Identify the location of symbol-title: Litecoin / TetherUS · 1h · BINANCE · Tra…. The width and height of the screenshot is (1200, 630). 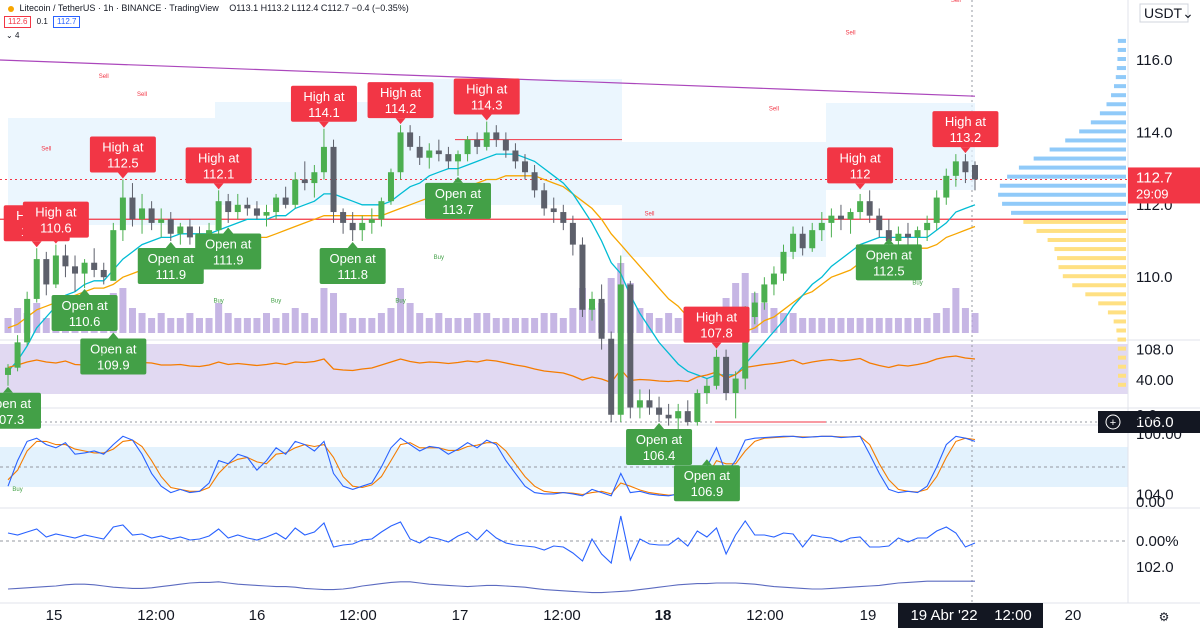
(119, 8).